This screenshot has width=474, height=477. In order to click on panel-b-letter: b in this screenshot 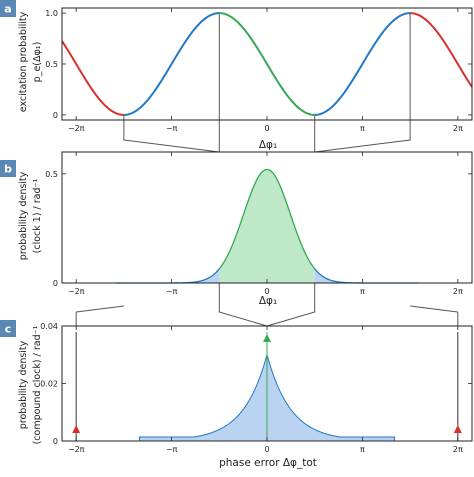, I will do `click(8, 169)`.